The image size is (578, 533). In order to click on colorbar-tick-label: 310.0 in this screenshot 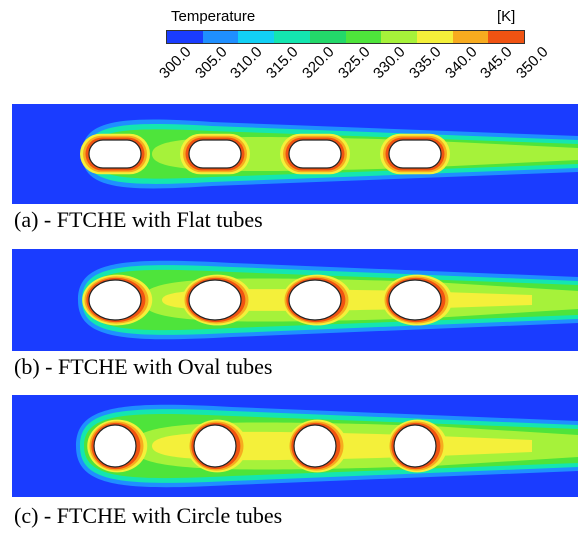, I will do `click(246, 63)`.